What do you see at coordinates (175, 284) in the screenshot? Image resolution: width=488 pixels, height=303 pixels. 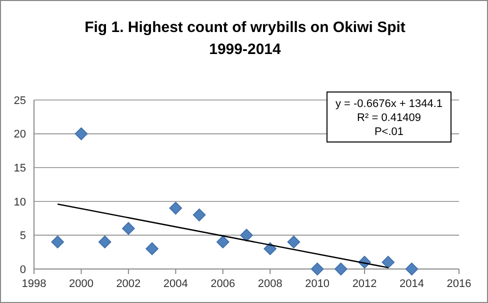 I see `x-tick-label: 2004` at bounding box center [175, 284].